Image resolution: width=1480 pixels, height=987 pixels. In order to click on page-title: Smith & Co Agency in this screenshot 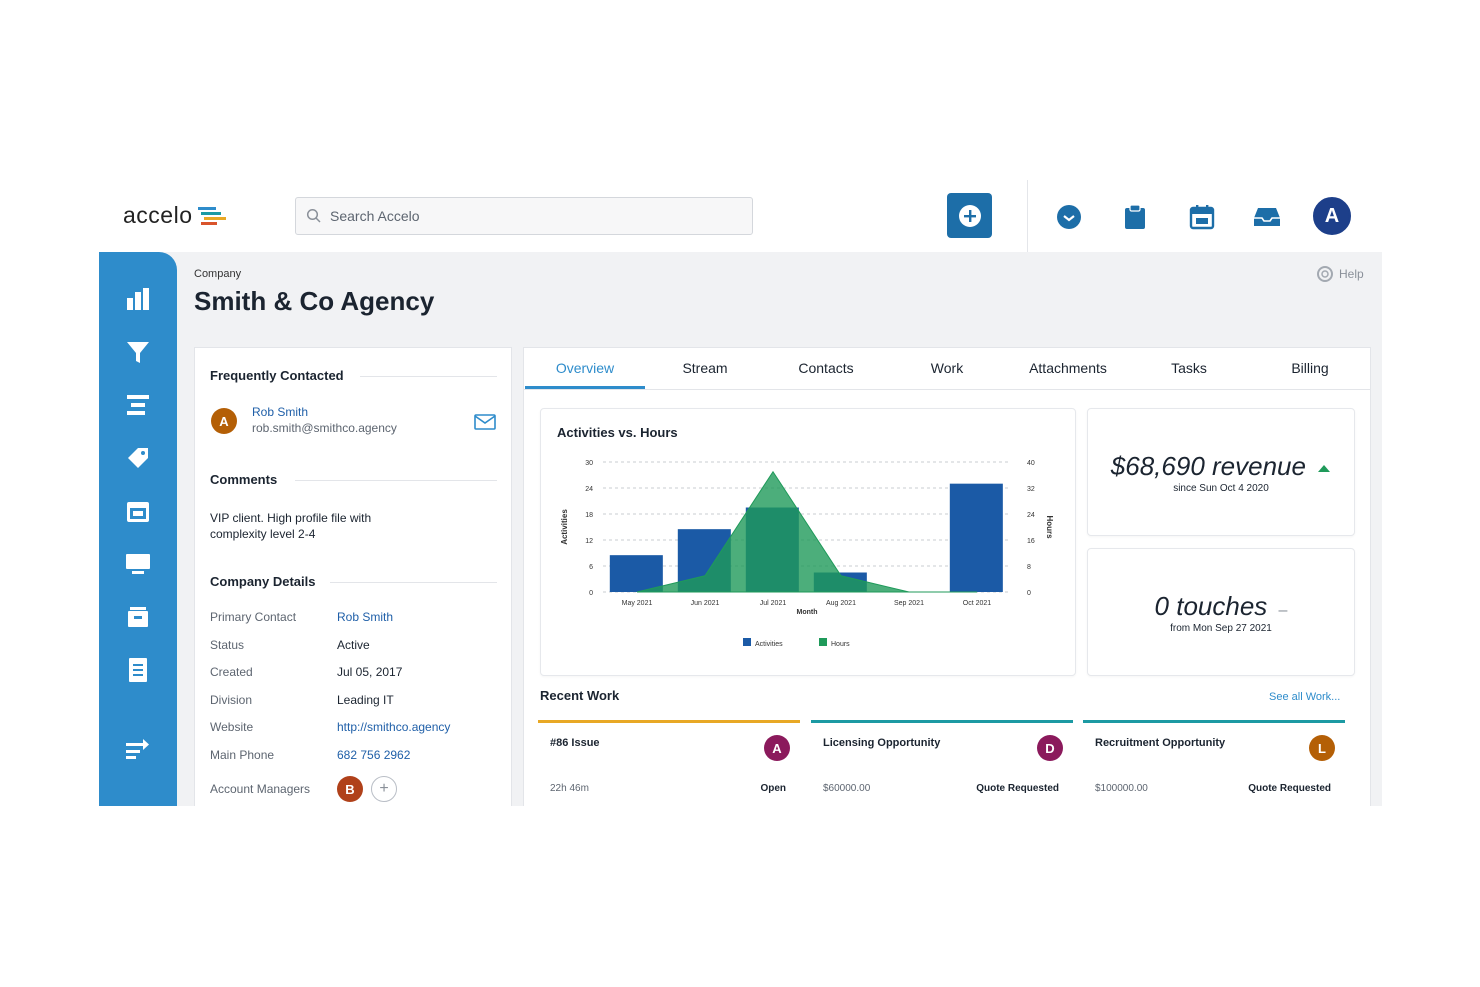, I will do `click(314, 301)`.